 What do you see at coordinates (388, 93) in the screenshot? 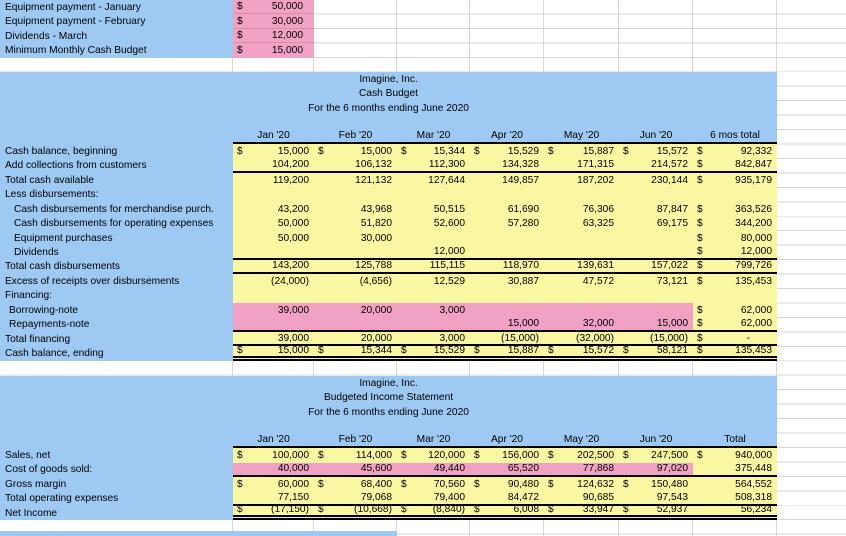
I see `cash-budget-title: Cash Budget` at bounding box center [388, 93].